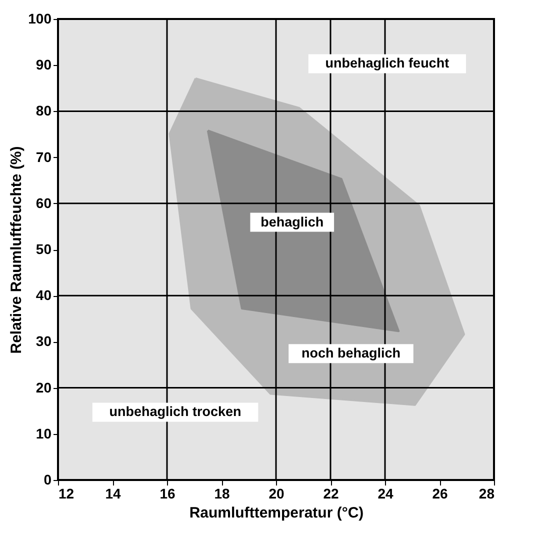  What do you see at coordinates (44, 202) in the screenshot?
I see `y-tick-label: 60` at bounding box center [44, 202].